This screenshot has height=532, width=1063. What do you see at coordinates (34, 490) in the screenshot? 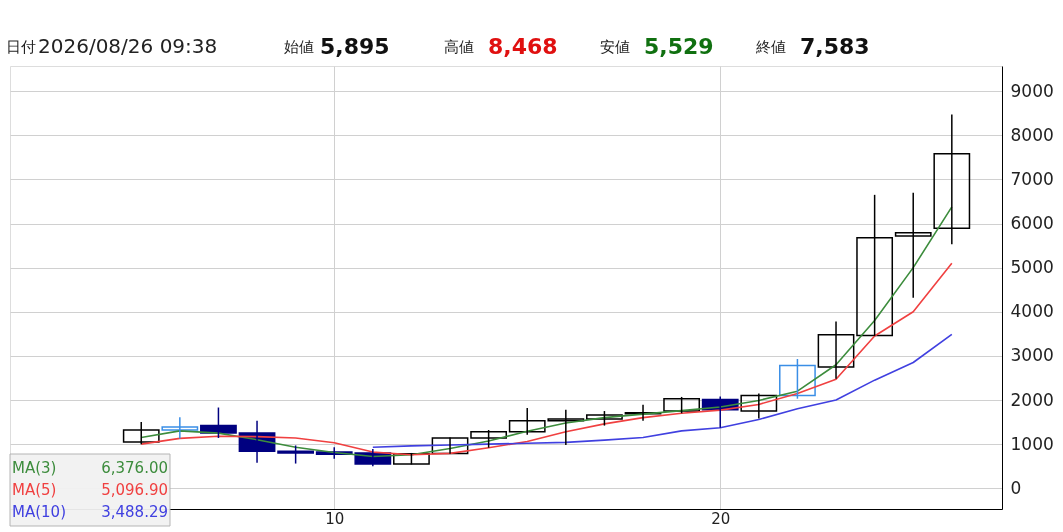
I see `text: MA(5)` at bounding box center [34, 490].